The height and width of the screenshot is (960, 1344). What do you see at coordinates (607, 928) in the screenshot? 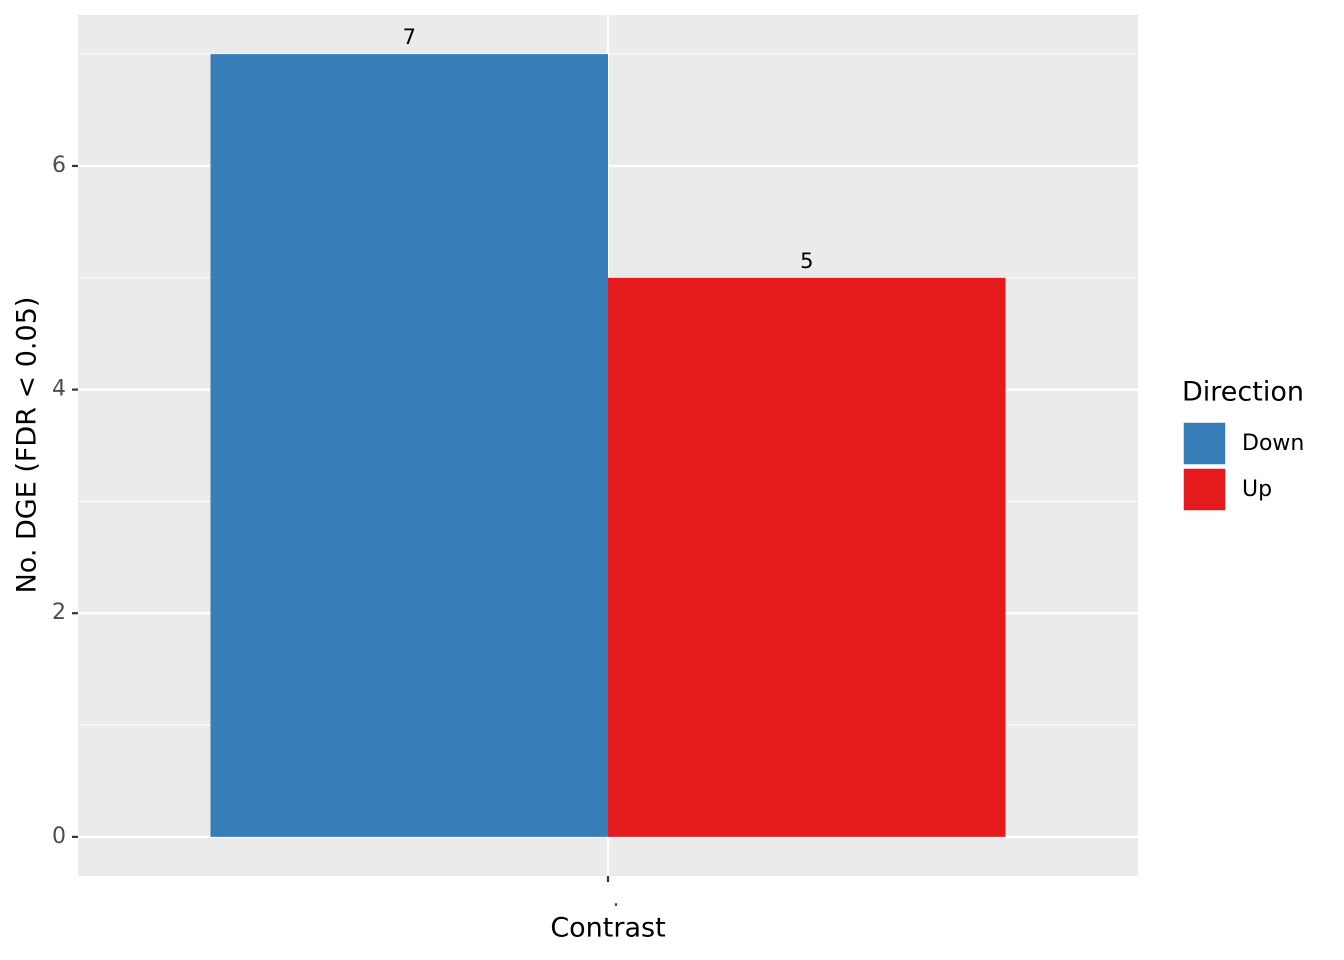
I see `x-axis-title: Contrast` at bounding box center [607, 928].